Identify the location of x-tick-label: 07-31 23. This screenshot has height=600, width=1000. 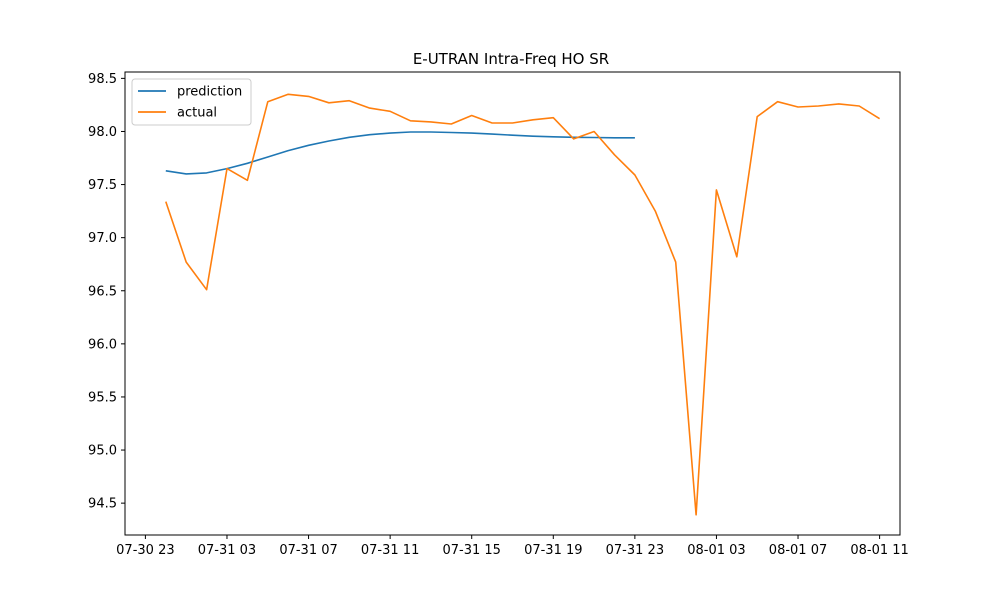
(635, 550).